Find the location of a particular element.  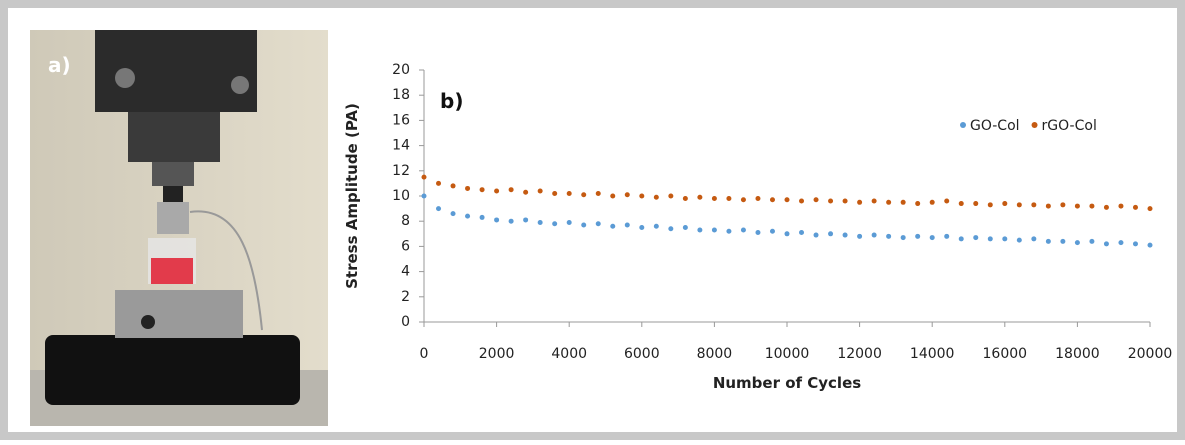

x-tick-label: 2000 is located at coordinates (497, 354).